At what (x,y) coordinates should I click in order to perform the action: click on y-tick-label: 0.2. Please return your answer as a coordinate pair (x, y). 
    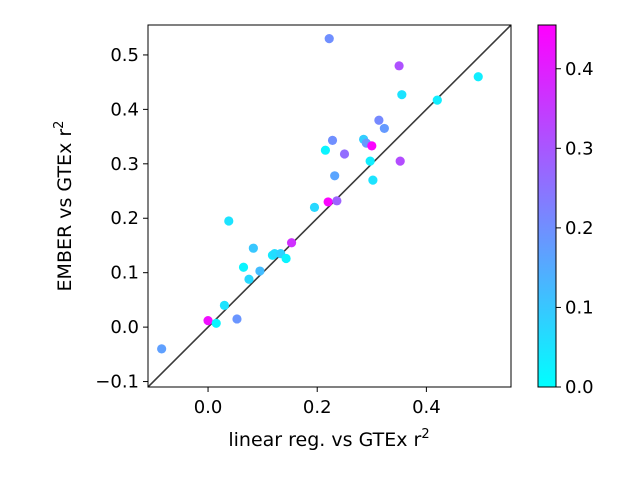
    Looking at the image, I should click on (124, 218).